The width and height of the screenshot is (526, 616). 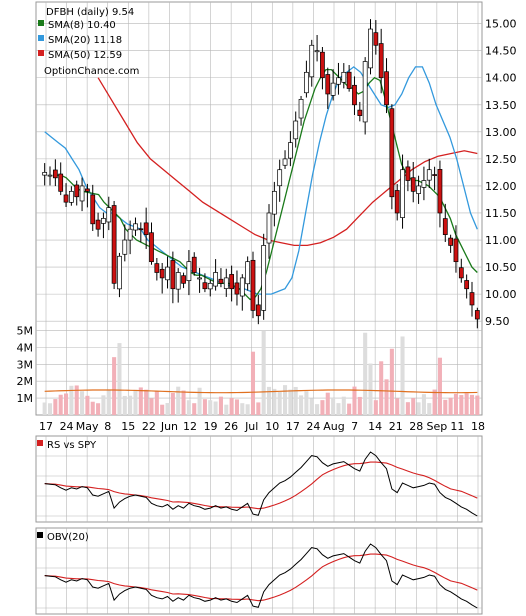 What do you see at coordinates (82, 25) in the screenshot?
I see `legend-sma8: SMA(8) 10.40` at bounding box center [82, 25].